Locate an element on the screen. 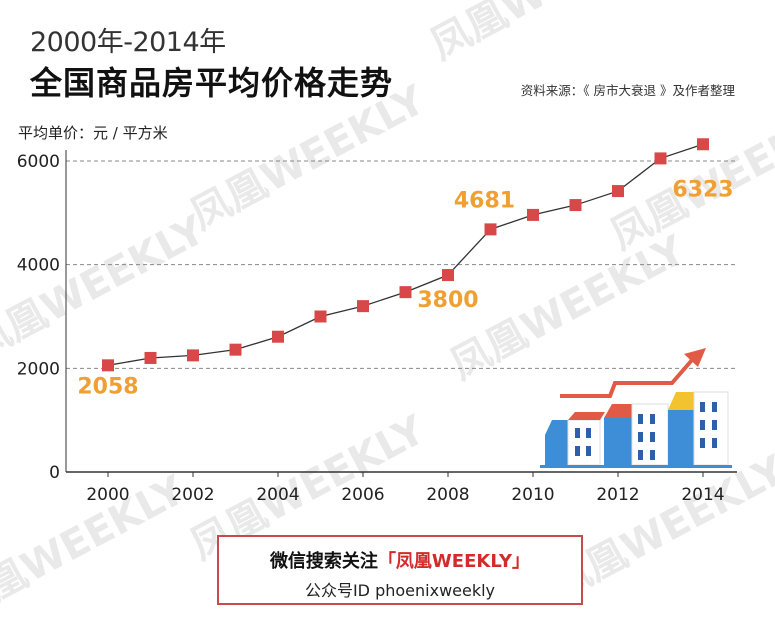 This screenshot has height=644, width=775. y-tick-labels: 0 2000 4000 6000 is located at coordinates (38, 317).